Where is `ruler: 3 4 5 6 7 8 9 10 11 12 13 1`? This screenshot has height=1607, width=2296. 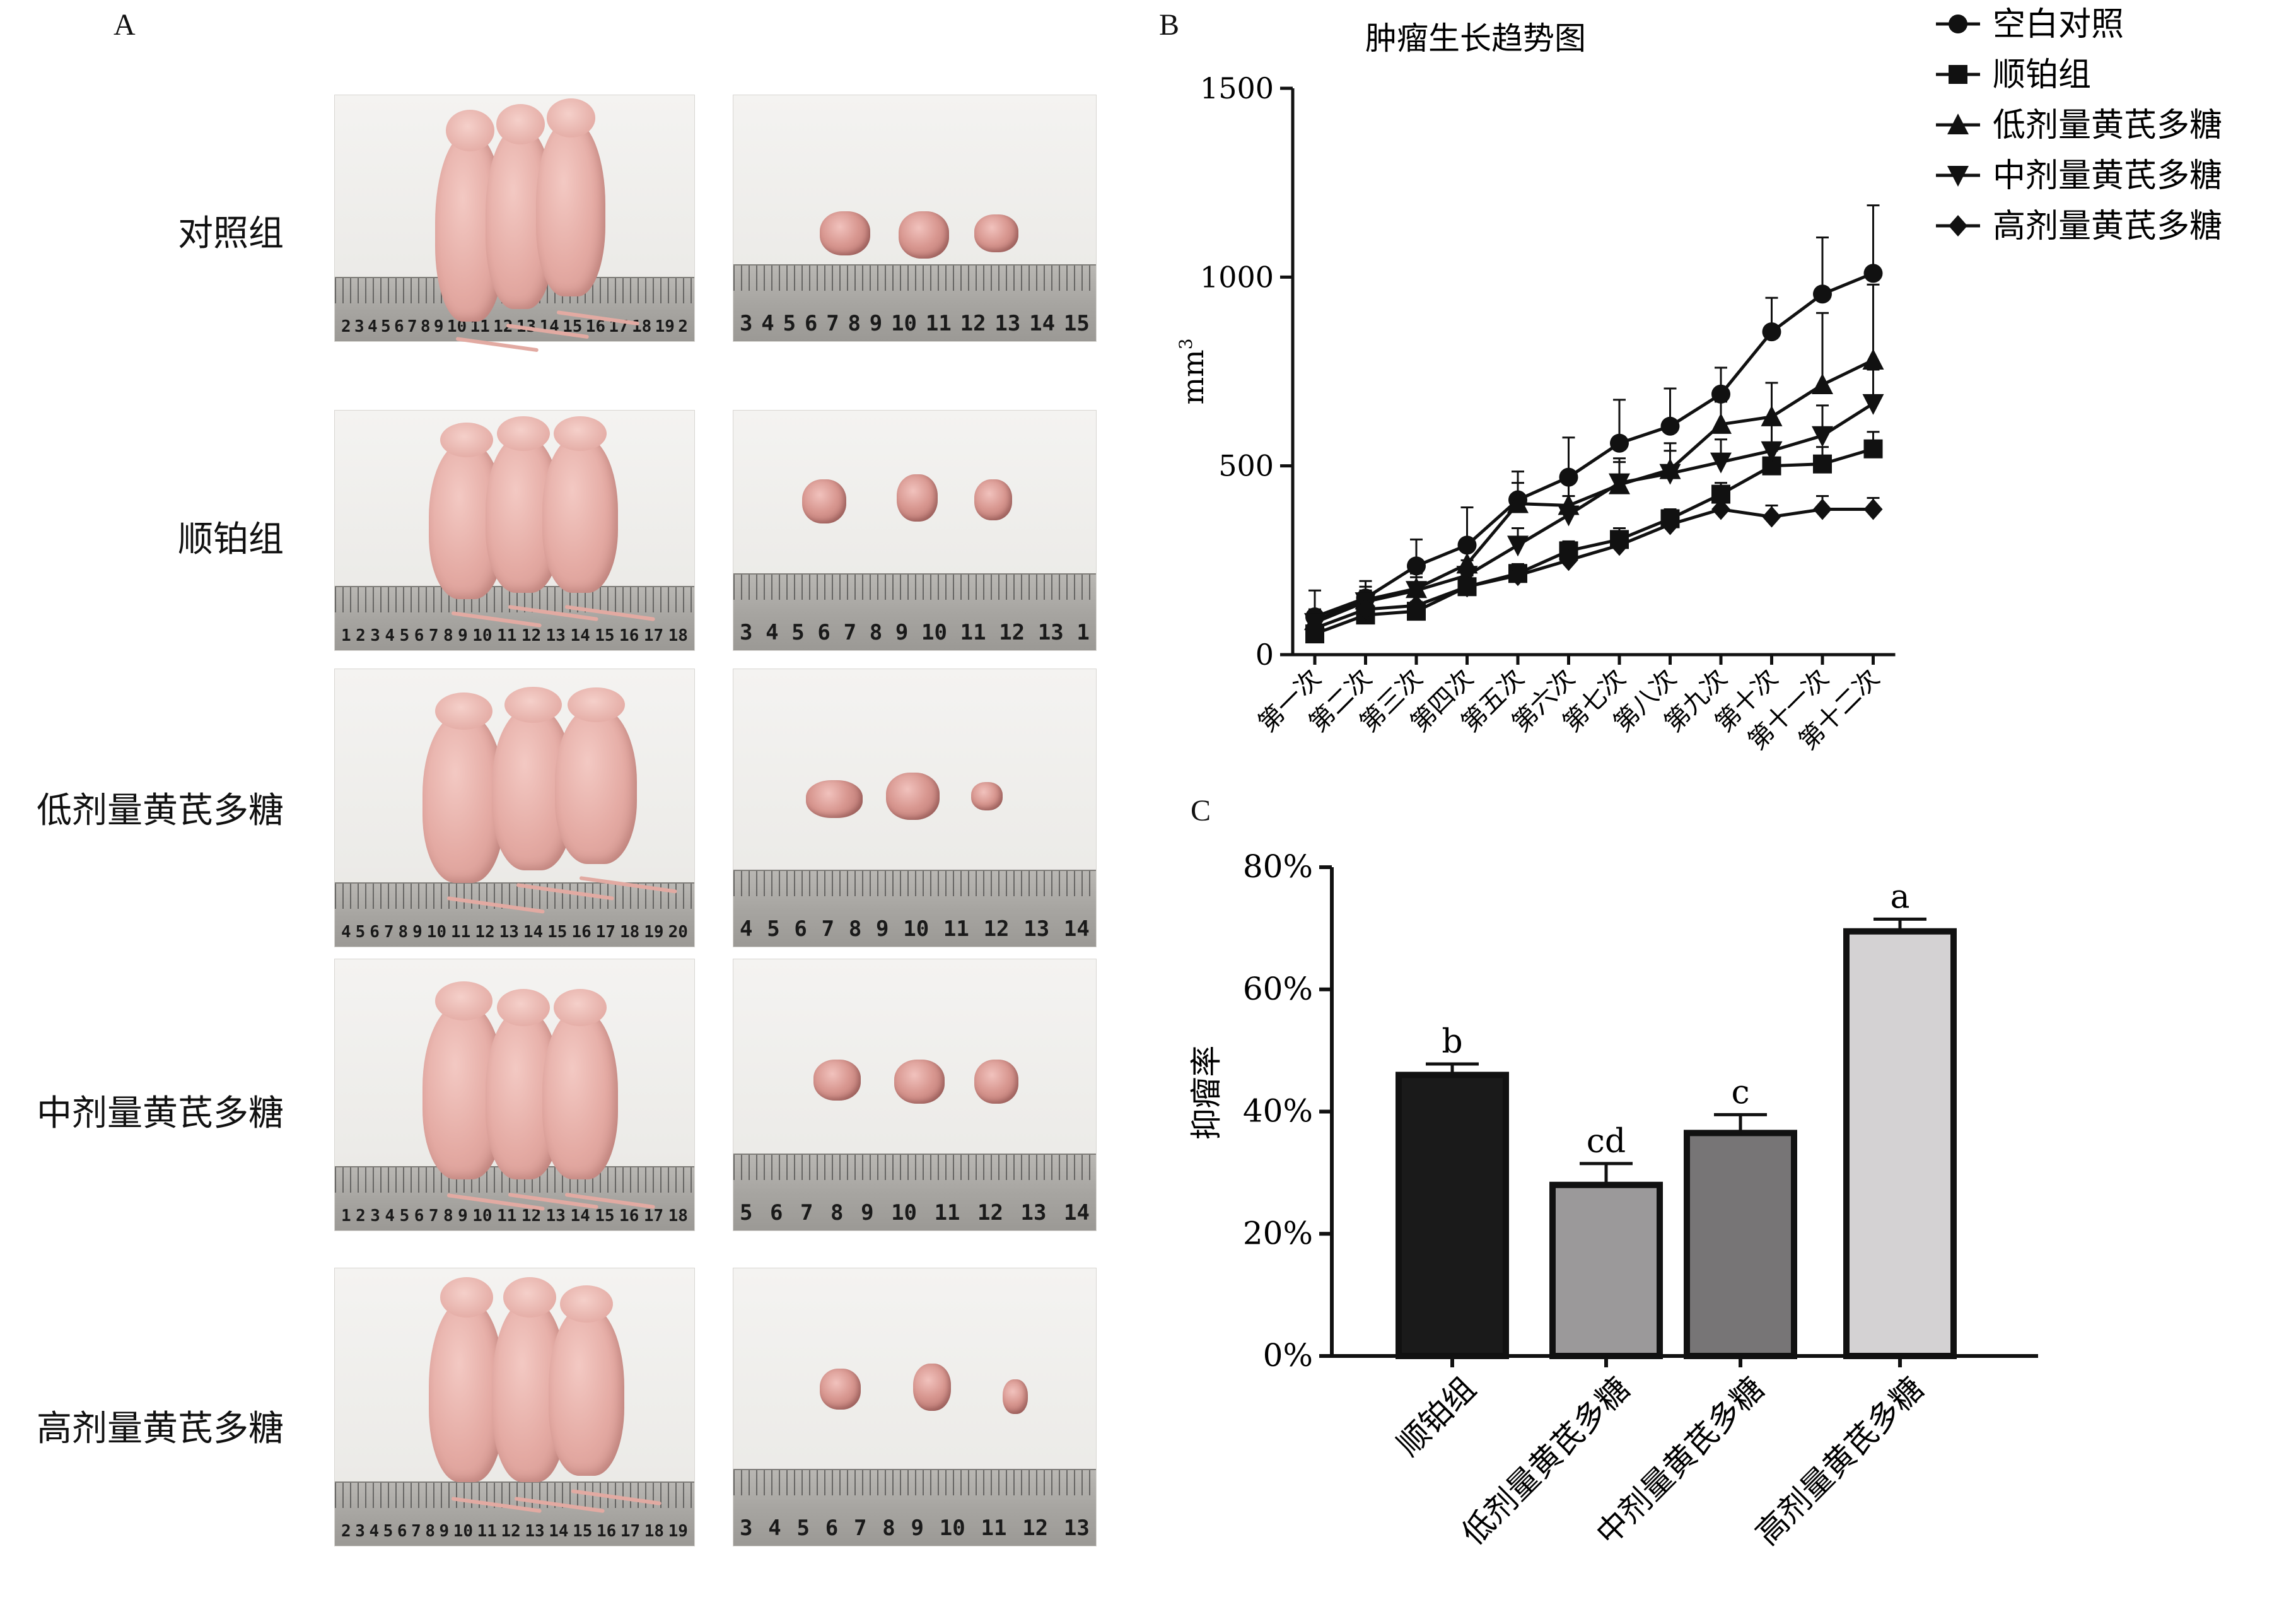 ruler: 3 4 5 6 7 8 9 10 11 12 13 1 is located at coordinates (914, 611).